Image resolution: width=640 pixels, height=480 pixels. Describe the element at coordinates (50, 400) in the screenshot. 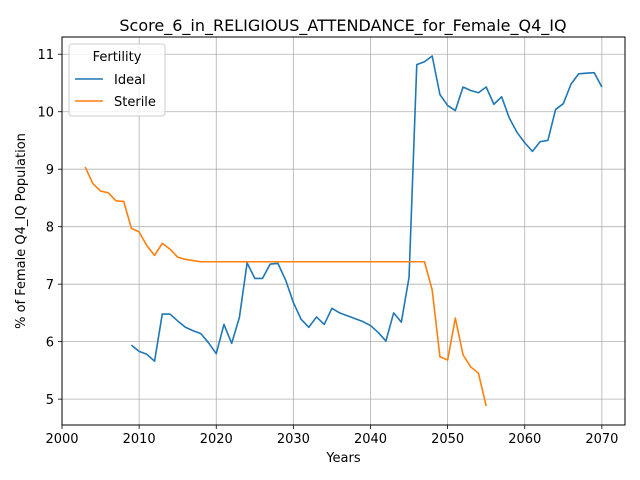

I see `y-tick-label: 5` at that location.